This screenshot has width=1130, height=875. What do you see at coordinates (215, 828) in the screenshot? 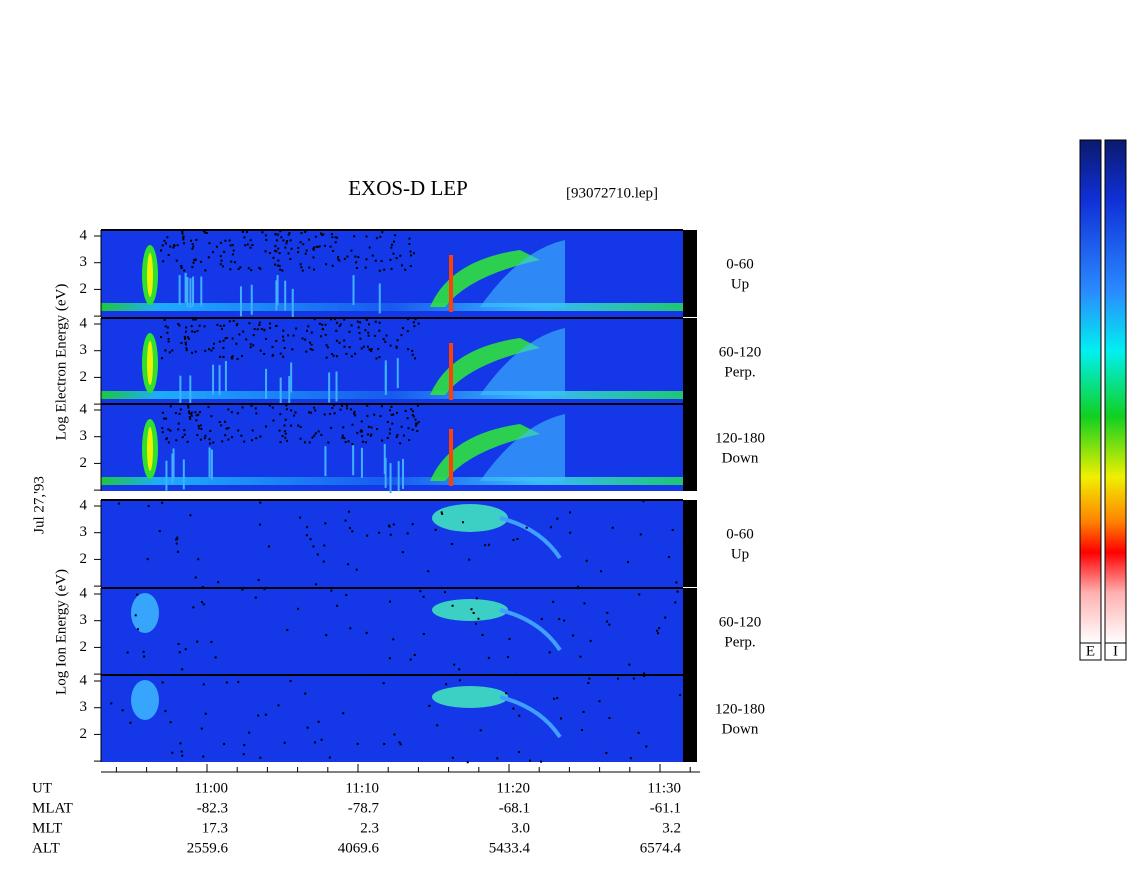
I see `row-value: 17.3` at bounding box center [215, 828].